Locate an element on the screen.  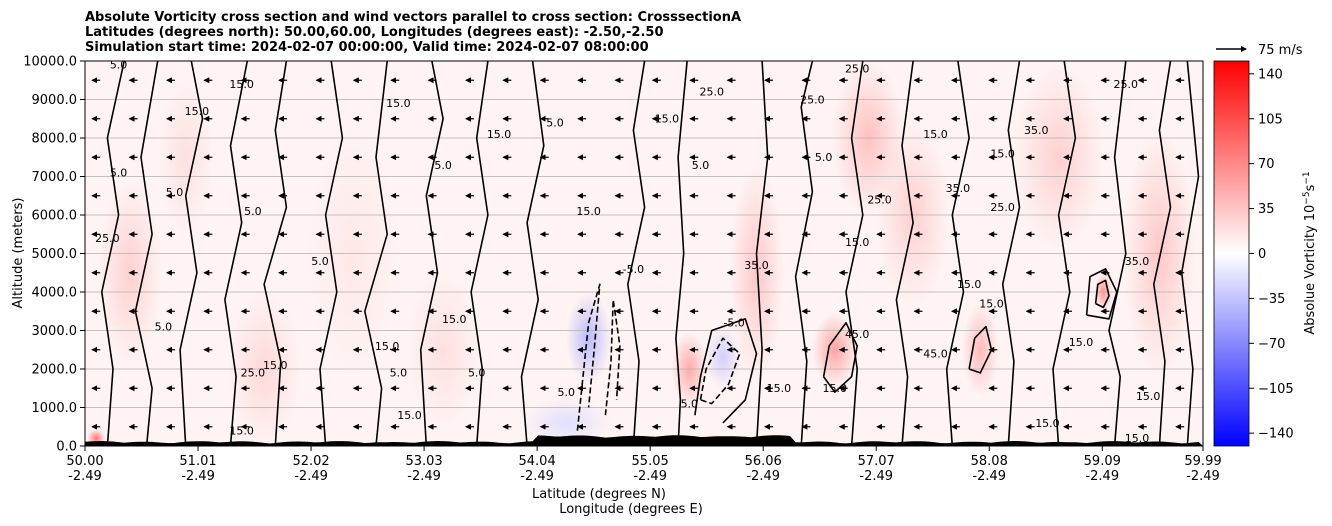
x-tick-label-latitude: 54.04 is located at coordinates (537, 461).